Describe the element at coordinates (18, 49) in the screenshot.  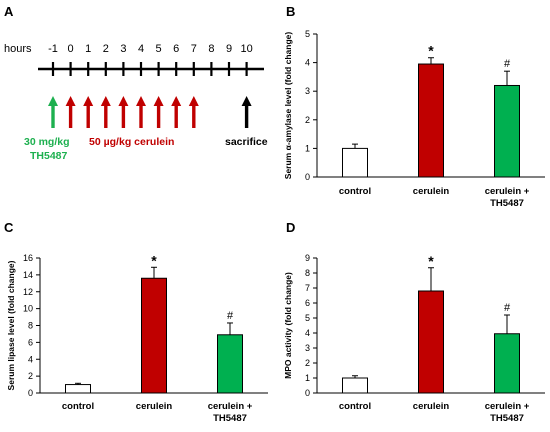
I see `timeline-hours-label: hours` at that location.